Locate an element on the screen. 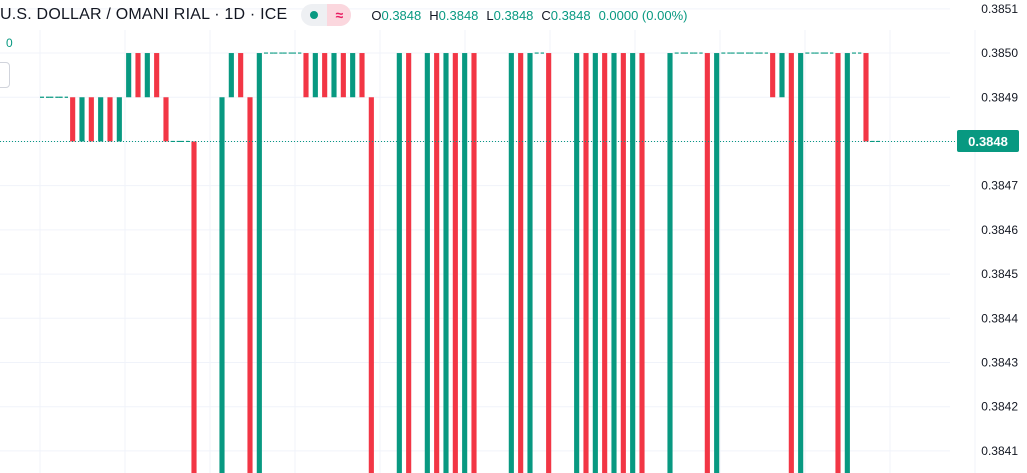 The height and width of the screenshot is (473, 1027). y-tick-label: 0.3849 is located at coordinates (999, 97).